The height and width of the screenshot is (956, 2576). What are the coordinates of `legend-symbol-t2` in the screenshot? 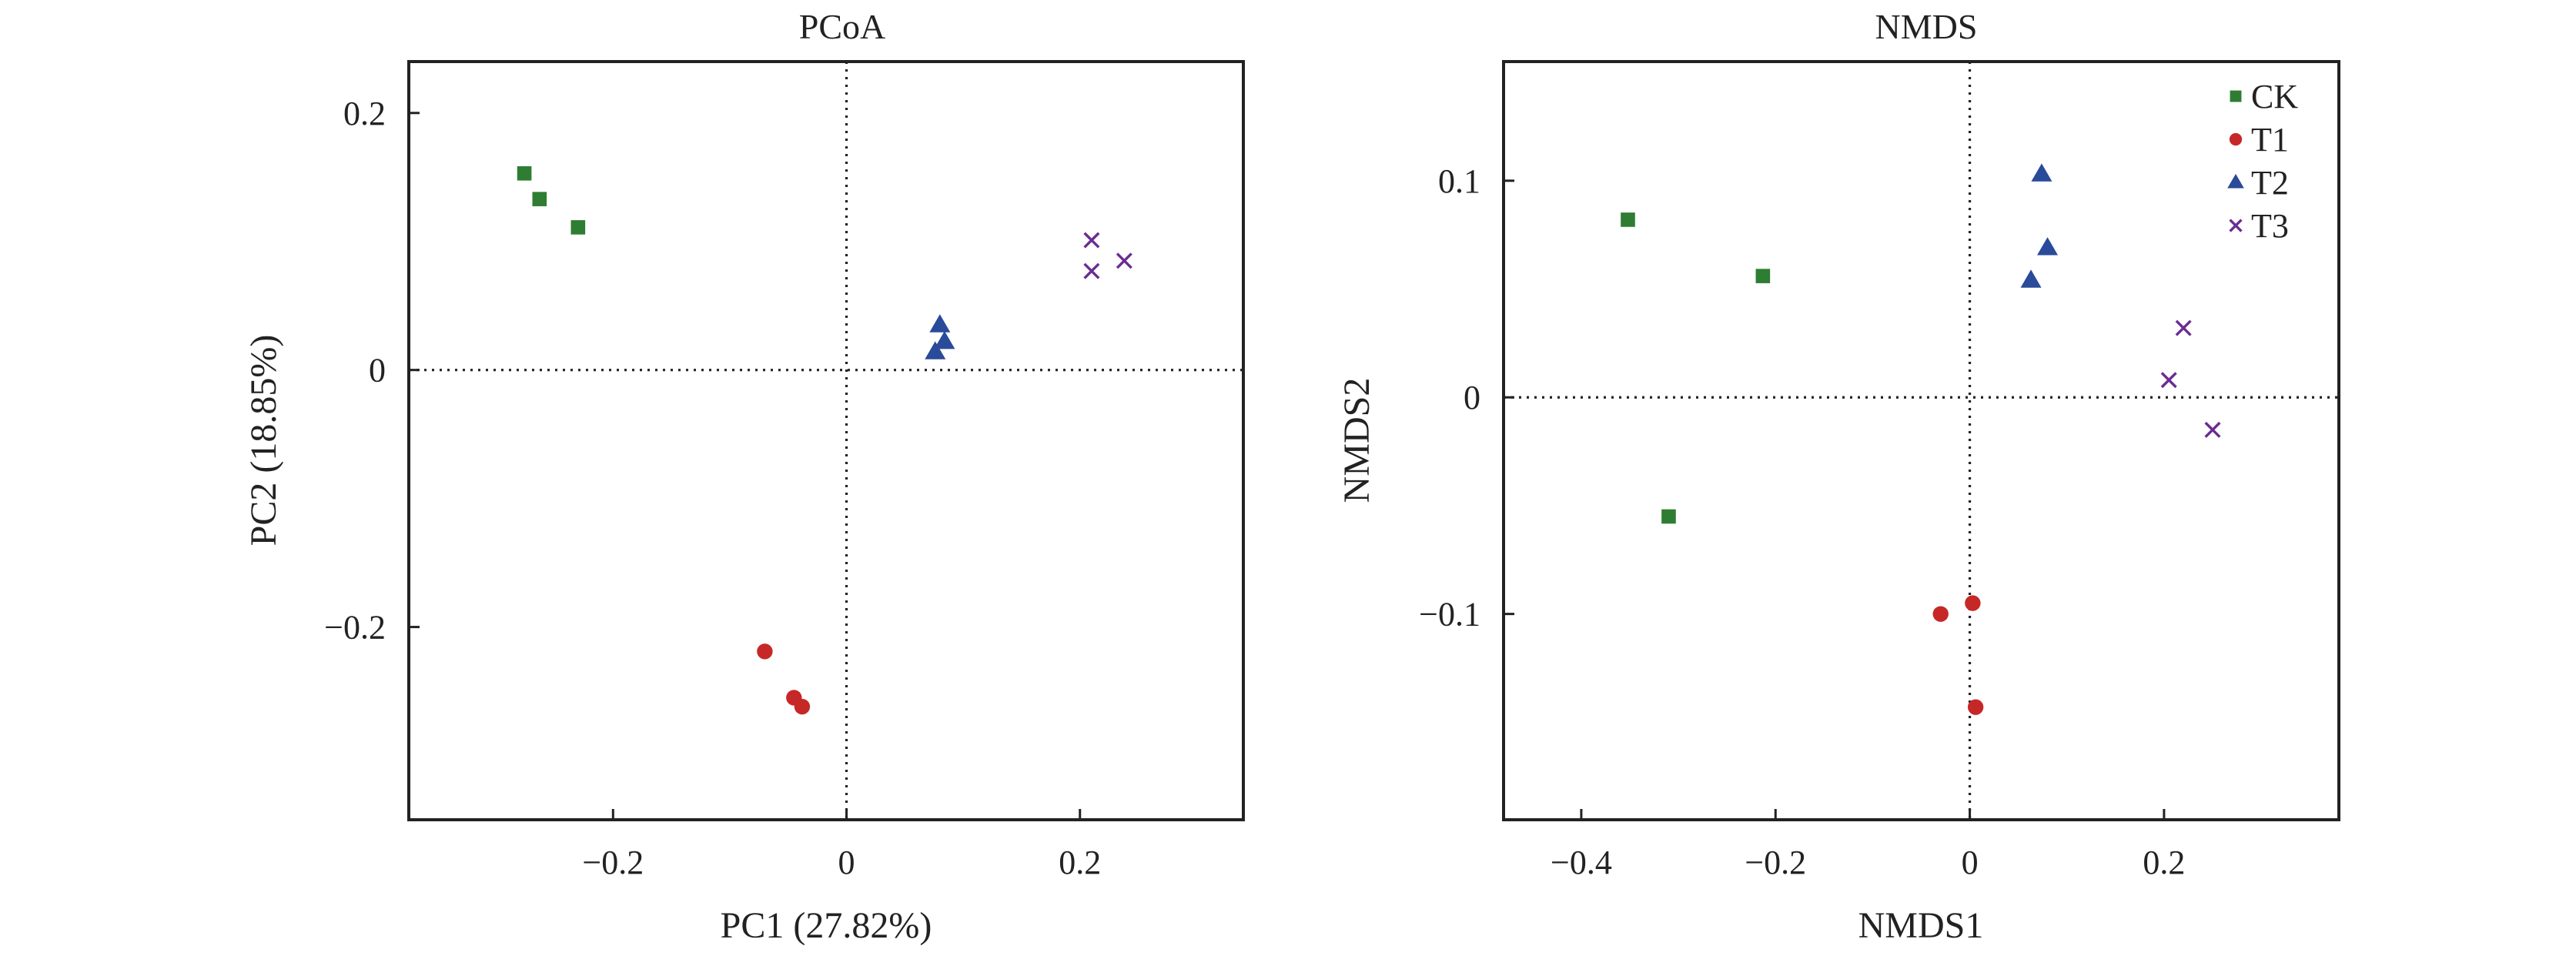 It's located at (2236, 181).